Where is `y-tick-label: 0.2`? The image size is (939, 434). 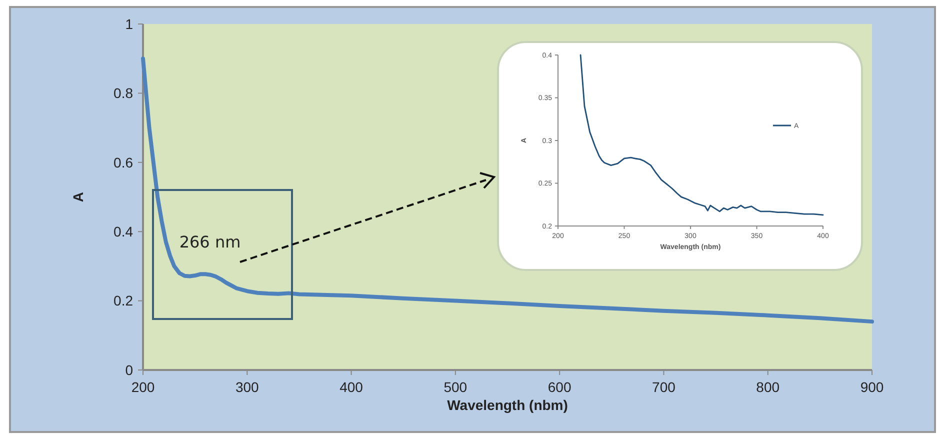
y-tick-label: 0.2 is located at coordinates (124, 300).